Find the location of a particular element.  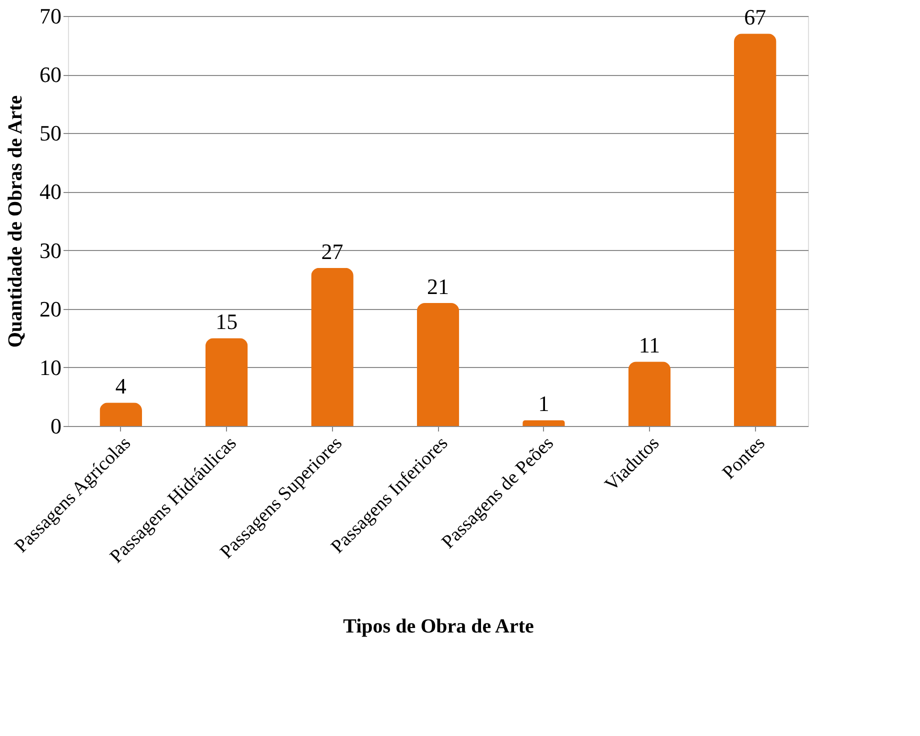

data-label: 15 is located at coordinates (227, 321).